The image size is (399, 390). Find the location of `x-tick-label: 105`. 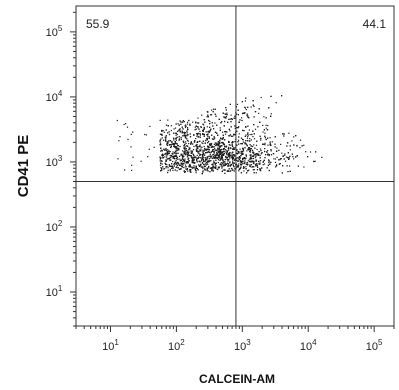

x-tick-label: 105 is located at coordinates (374, 345).